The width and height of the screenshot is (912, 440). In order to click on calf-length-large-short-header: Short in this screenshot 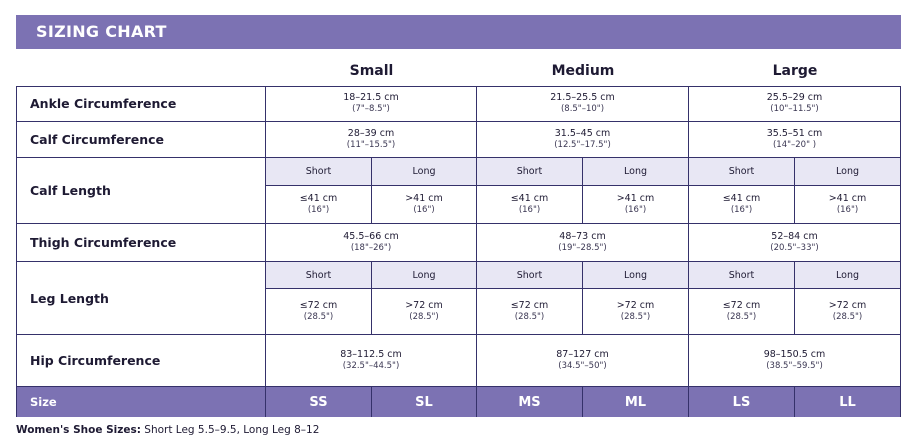, I will do `click(742, 172)`.